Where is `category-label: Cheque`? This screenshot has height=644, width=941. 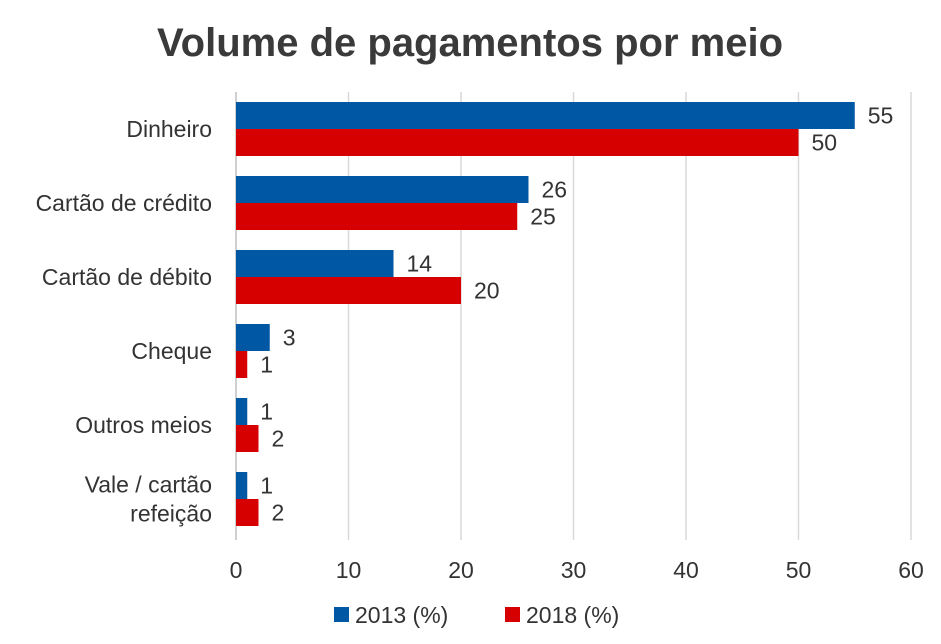 category-label: Cheque is located at coordinates (171, 351).